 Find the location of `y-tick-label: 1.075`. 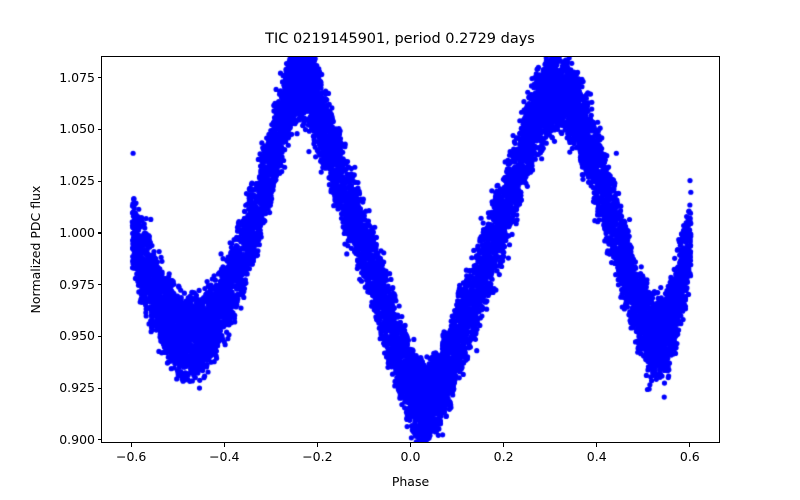

y-tick-label: 1.075 is located at coordinates (77, 77).